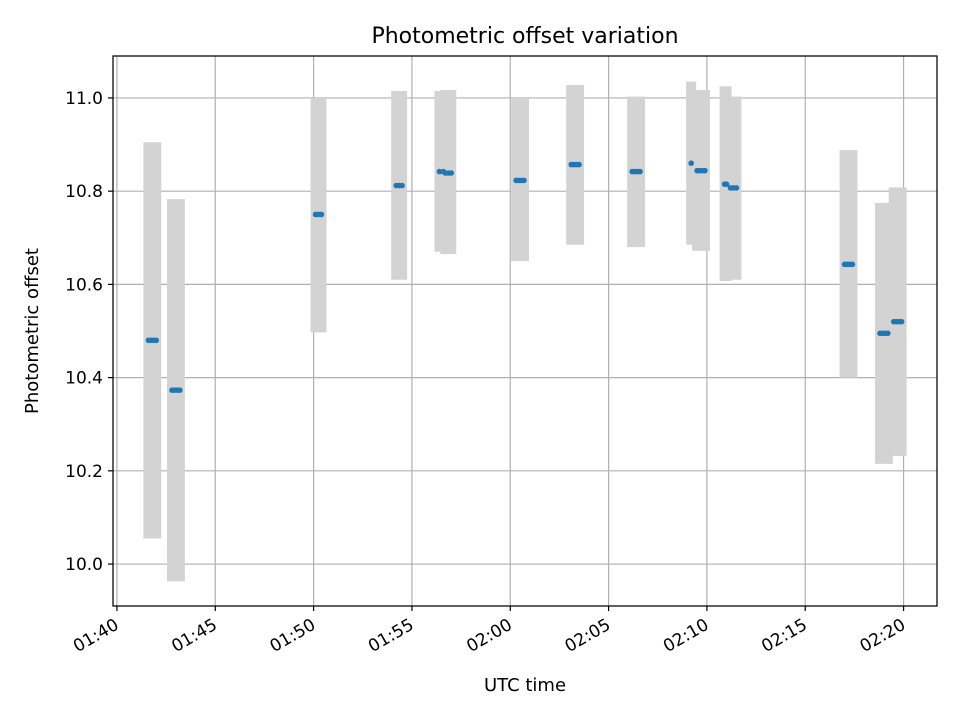 The width and height of the screenshot is (960, 724). Describe the element at coordinates (84, 472) in the screenshot. I see `y-tick-label: 10.2` at that location.